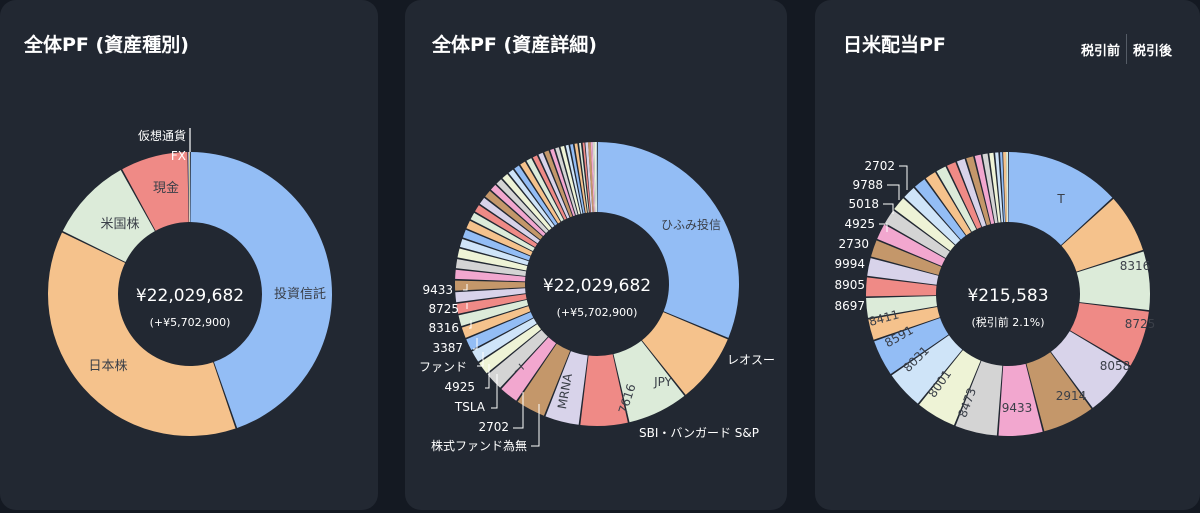 Image resolution: width=1200 pixels, height=513 pixels. I want to click on post-tax-toggle-button: 税引後, so click(1152, 51).